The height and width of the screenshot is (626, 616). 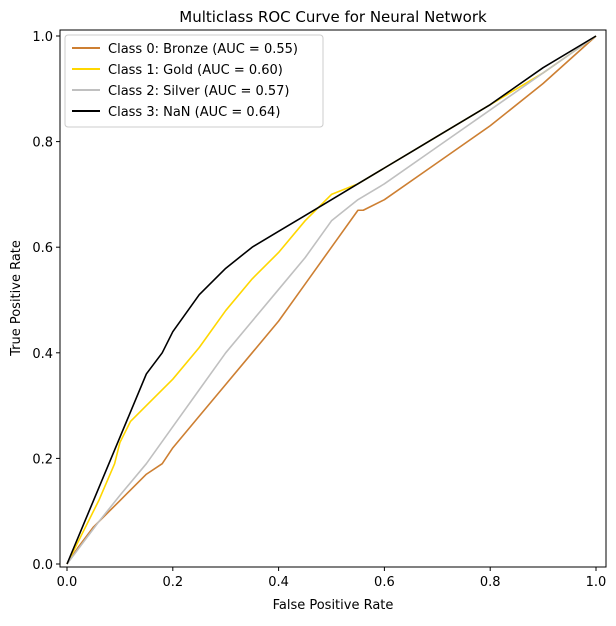 I want to click on x-tick-label: 0.4, so click(x=278, y=582).